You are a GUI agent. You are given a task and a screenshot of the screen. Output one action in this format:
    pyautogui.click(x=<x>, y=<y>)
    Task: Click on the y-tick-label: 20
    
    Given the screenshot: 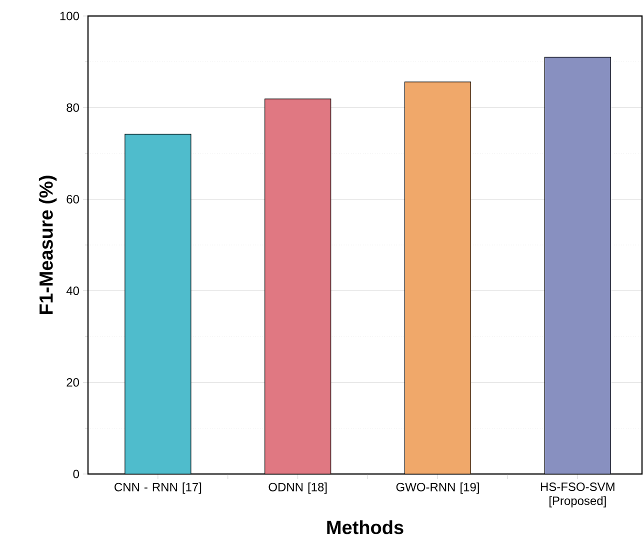 What is the action you would take?
    pyautogui.click(x=73, y=382)
    